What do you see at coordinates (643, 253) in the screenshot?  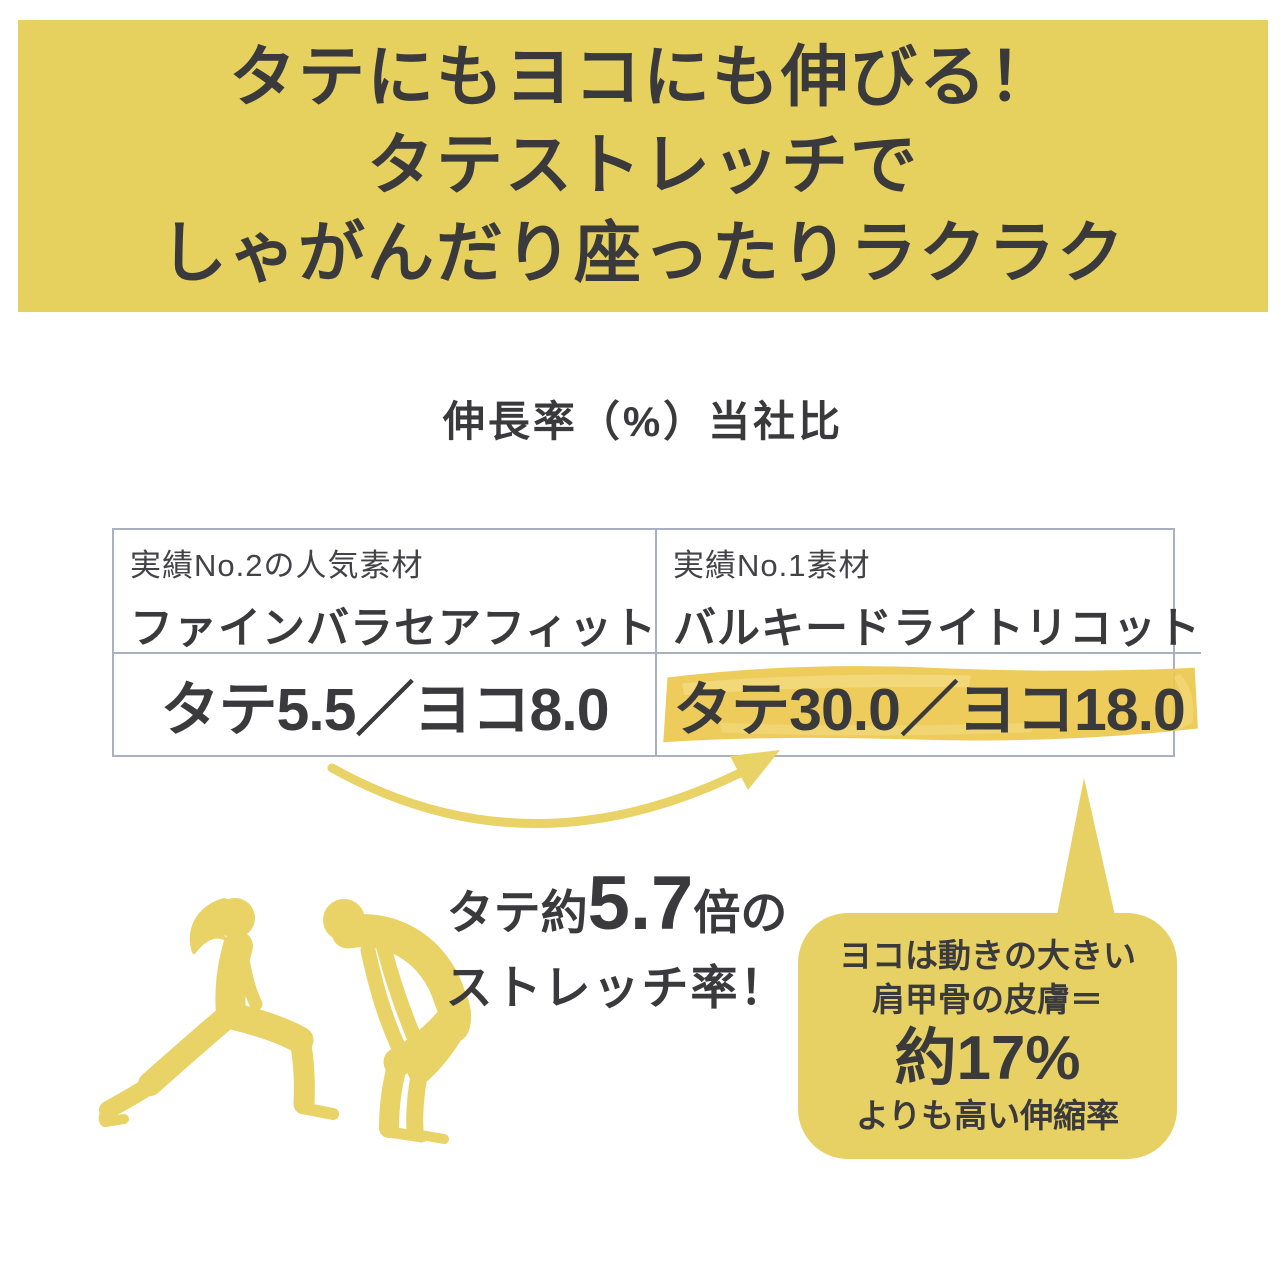 I see `banner-line-3: しゃがんだり座ったりラクラク` at bounding box center [643, 253].